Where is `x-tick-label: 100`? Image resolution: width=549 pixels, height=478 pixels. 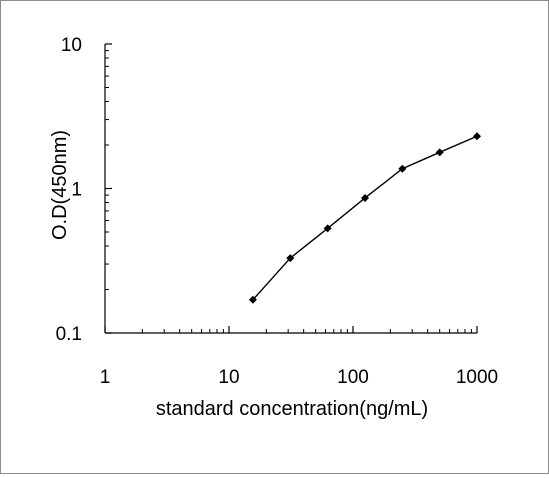
x-tick-label: 100 is located at coordinates (353, 377).